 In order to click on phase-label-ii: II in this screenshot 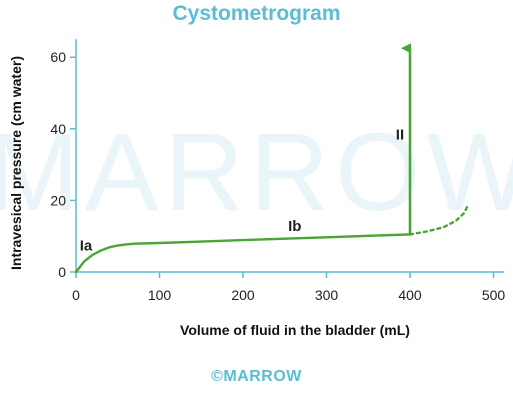, I will do `click(400, 135)`.